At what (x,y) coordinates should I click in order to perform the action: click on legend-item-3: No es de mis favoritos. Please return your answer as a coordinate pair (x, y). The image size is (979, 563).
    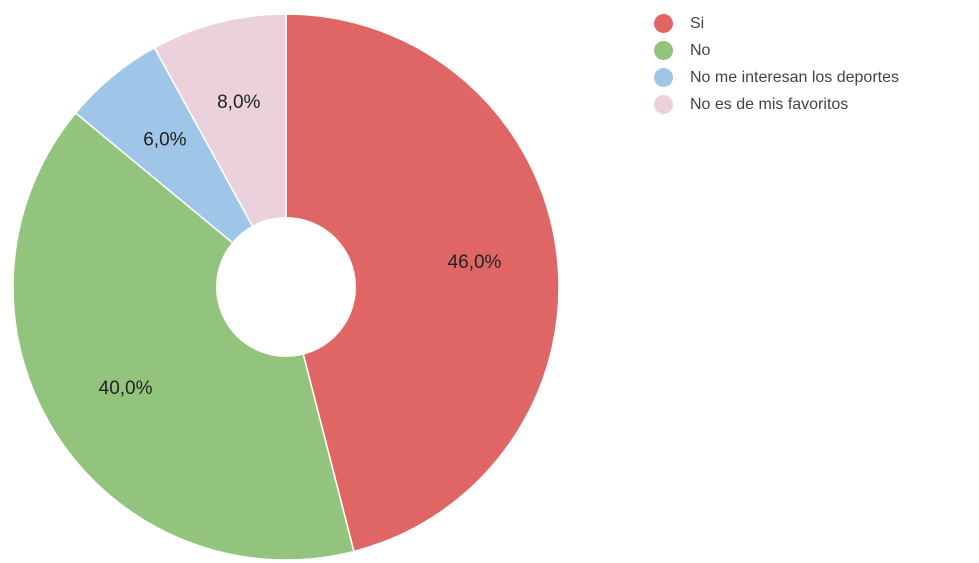
    Looking at the image, I should click on (776, 104).